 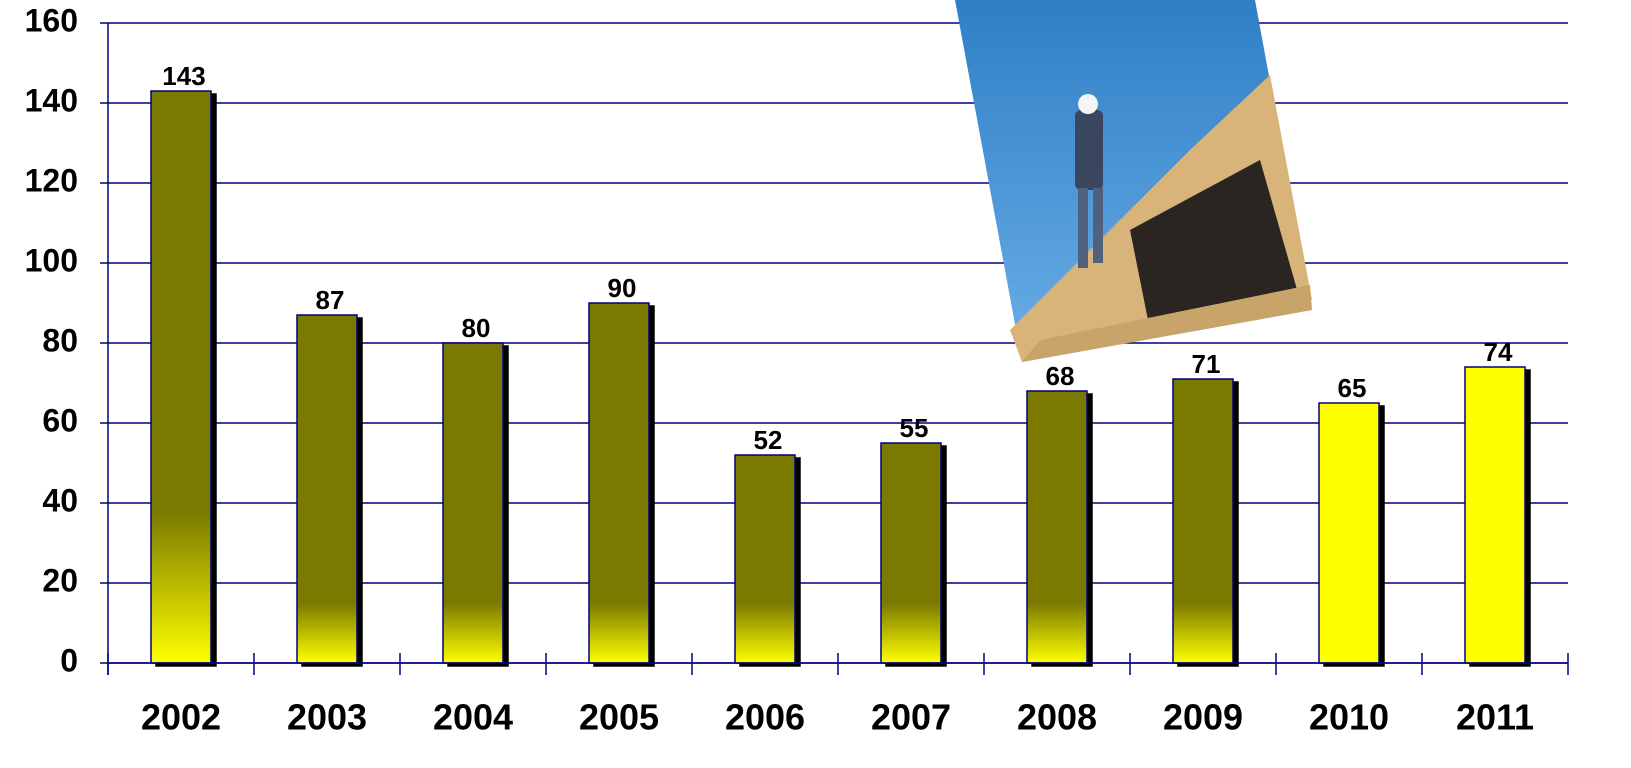 I want to click on y-tick-label: 140, so click(x=51, y=100).